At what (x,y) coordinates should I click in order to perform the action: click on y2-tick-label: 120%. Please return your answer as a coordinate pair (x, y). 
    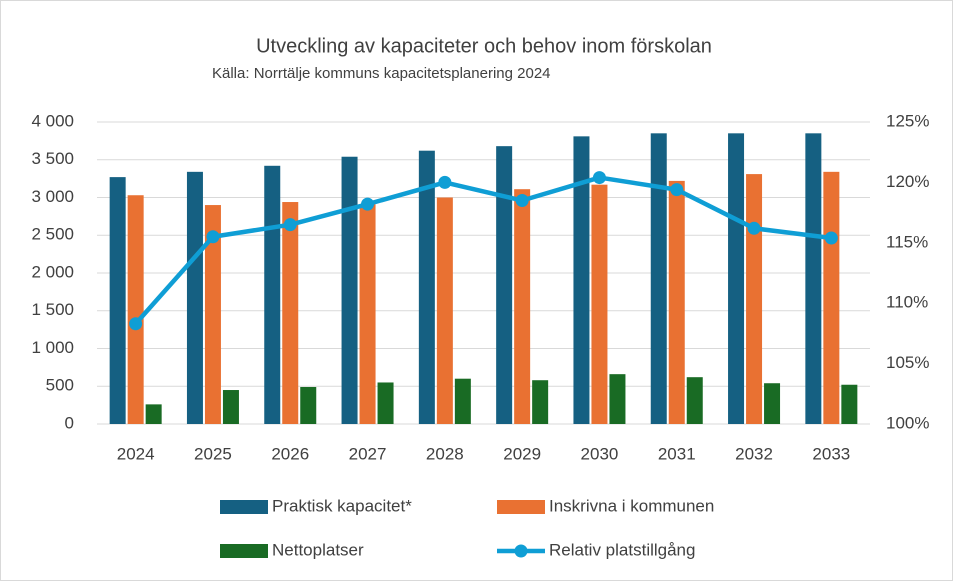
    Looking at the image, I should click on (907, 181).